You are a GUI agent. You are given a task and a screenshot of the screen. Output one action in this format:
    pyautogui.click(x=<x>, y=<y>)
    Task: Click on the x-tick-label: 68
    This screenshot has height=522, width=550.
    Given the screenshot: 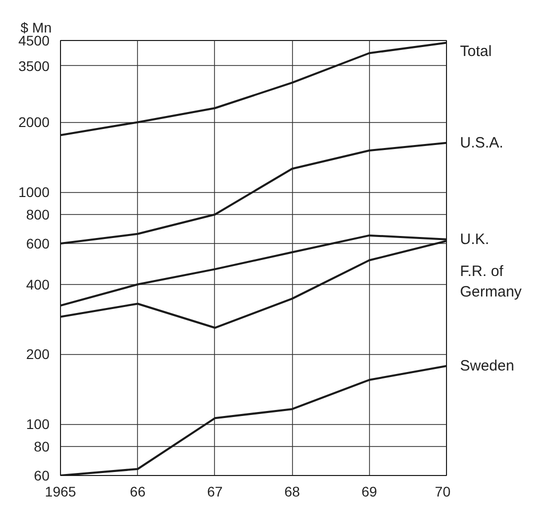 What is the action you would take?
    pyautogui.click(x=292, y=492)
    